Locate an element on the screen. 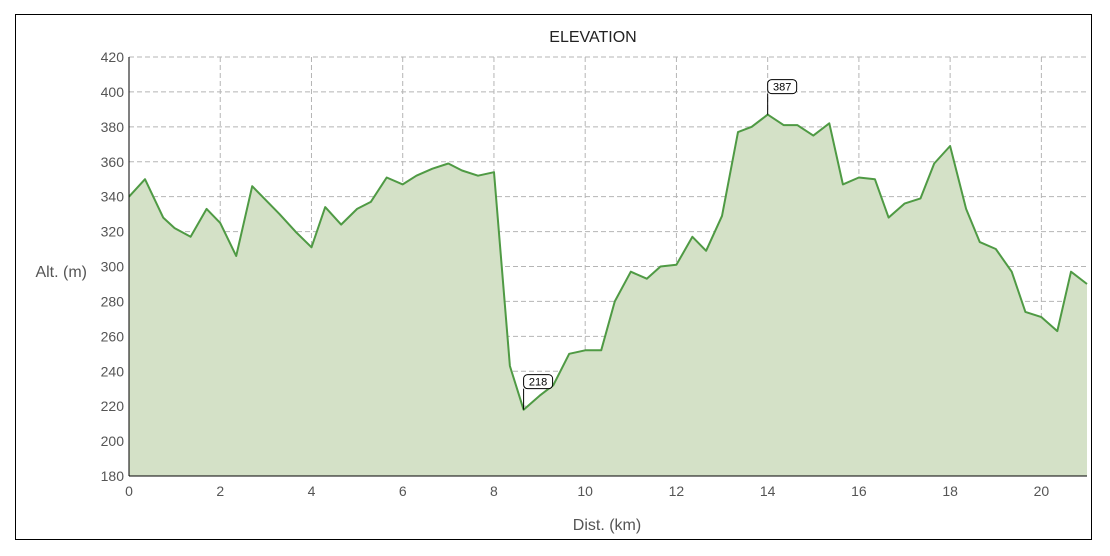 The width and height of the screenshot is (1110, 556). x-tick-label: 8 is located at coordinates (494, 491).